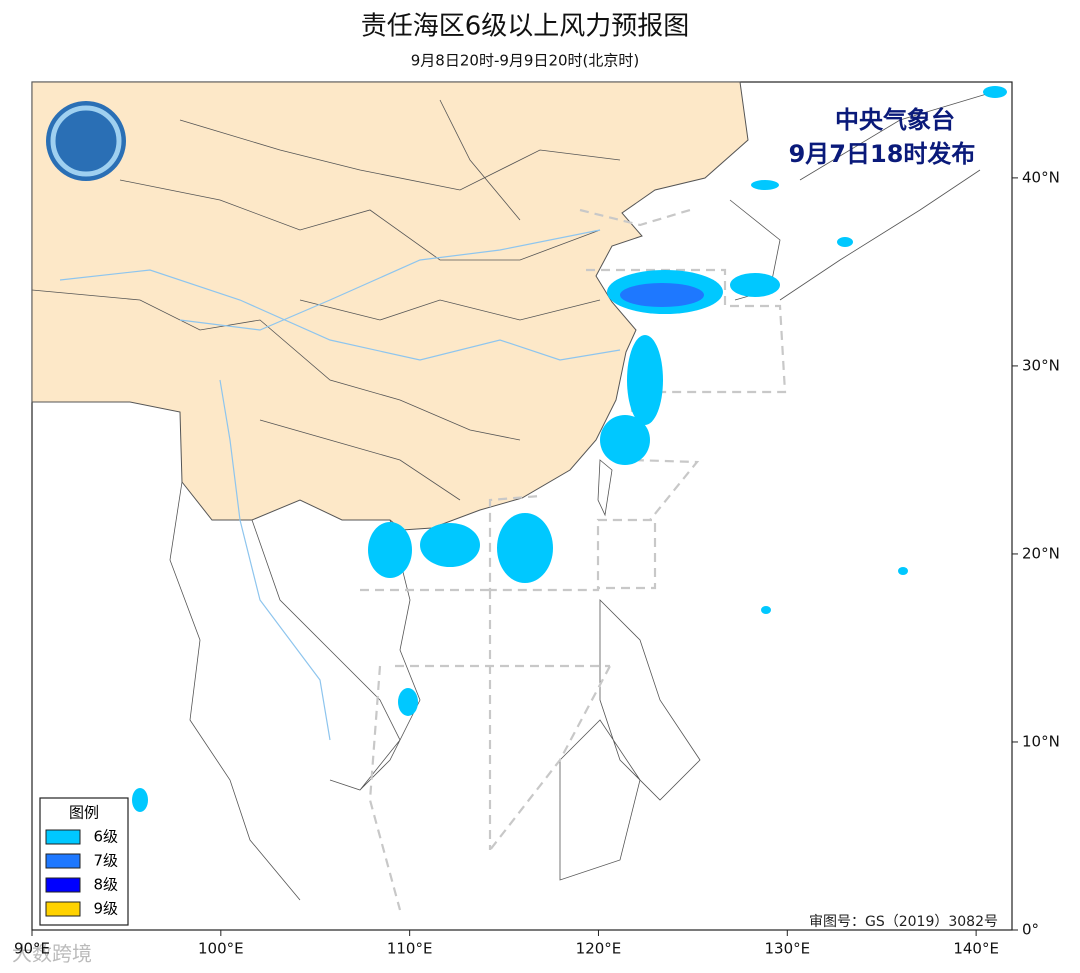 The height and width of the screenshot is (973, 1080). Describe the element at coordinates (1041, 741) in the screenshot. I see `y-tick-label: 10°N` at that location.